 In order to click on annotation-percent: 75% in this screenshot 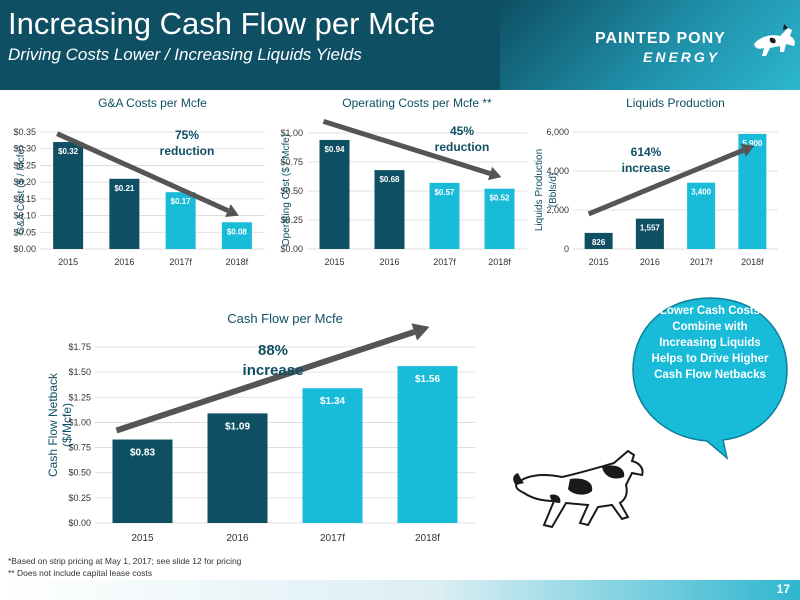, I will do `click(187, 135)`.